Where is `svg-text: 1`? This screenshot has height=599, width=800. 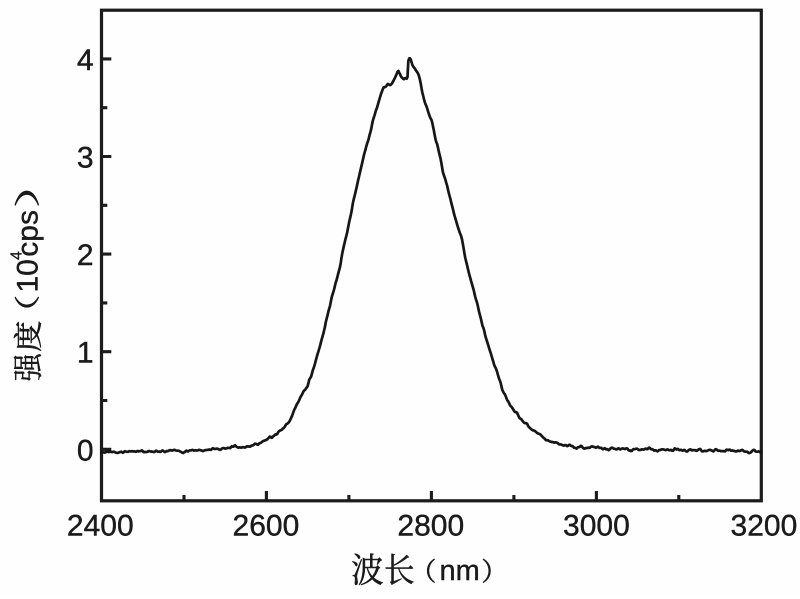 svg-text: 1 is located at coordinates (85, 353).